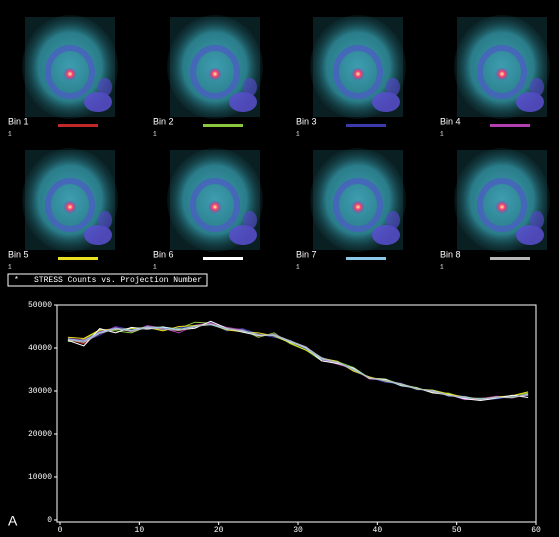  I want to click on legend-box, so click(107, 280).